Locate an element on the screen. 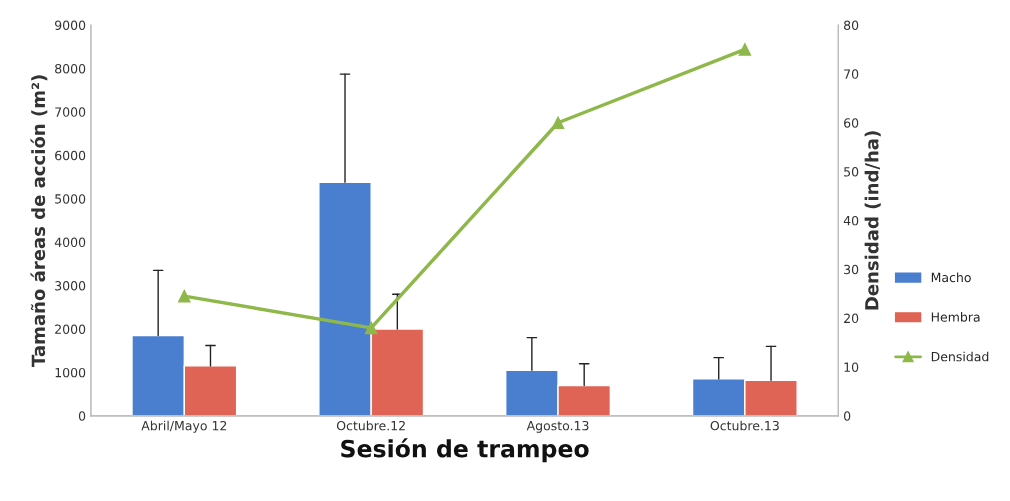 Image resolution: width=1010 pixels, height=501 pixels. y2-tick-label: 0 is located at coordinates (847, 416).